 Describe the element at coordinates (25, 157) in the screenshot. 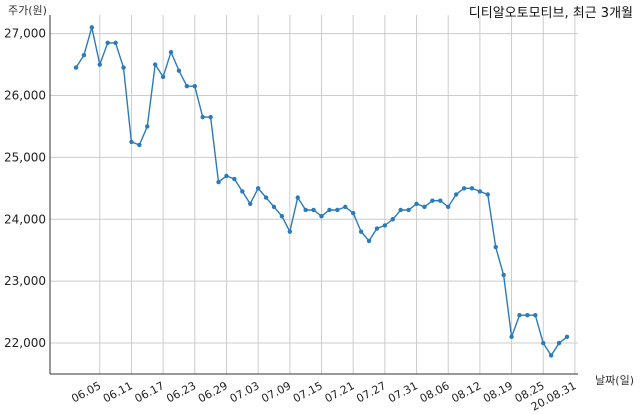

I see `y-tick-label: 25,000` at that location.